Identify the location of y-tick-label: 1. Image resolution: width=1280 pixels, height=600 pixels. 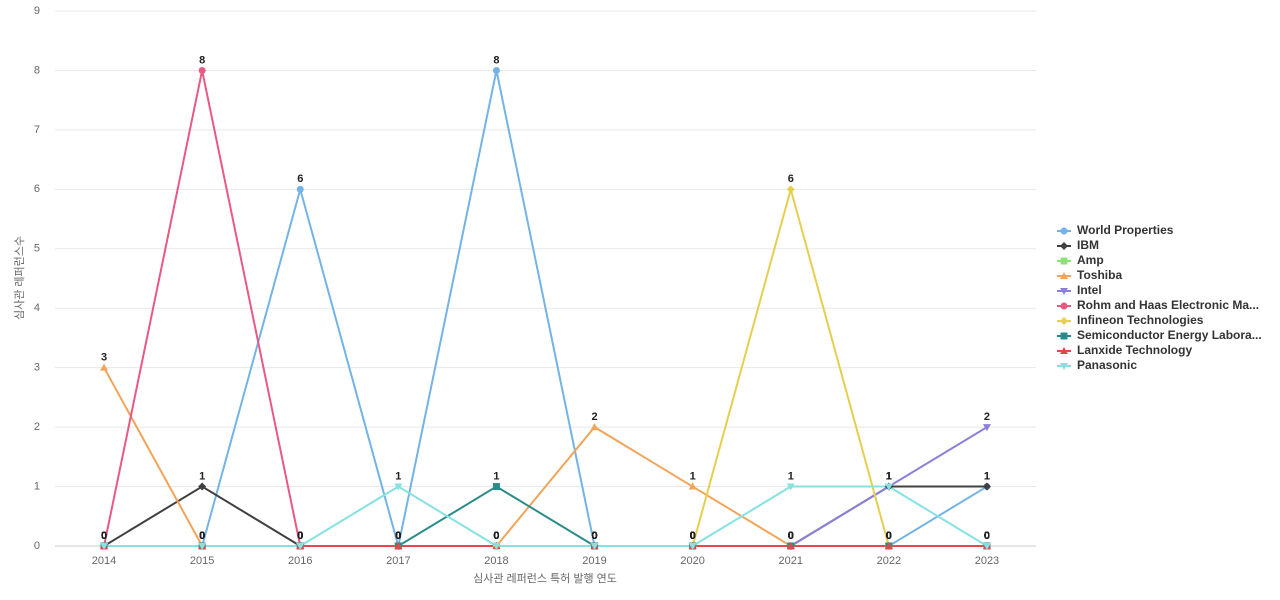
(37, 486).